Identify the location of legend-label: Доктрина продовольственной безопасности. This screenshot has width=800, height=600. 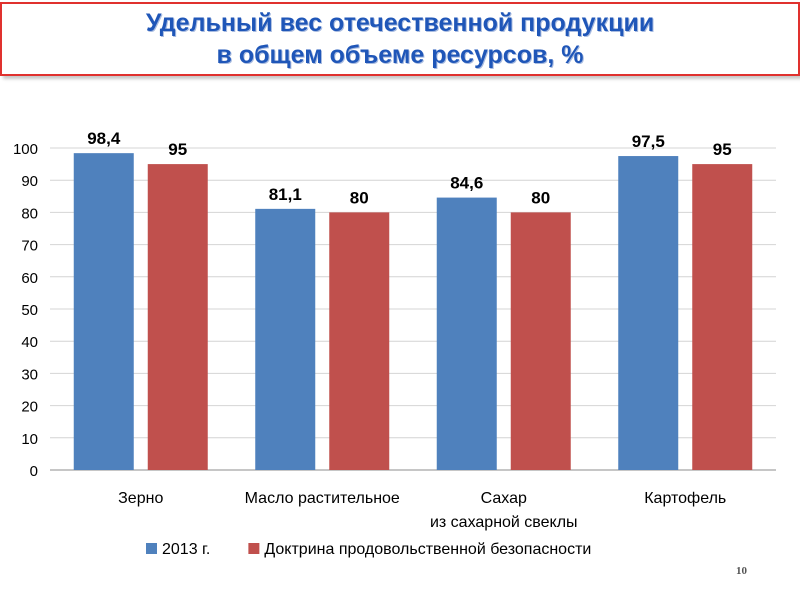
(427, 549).